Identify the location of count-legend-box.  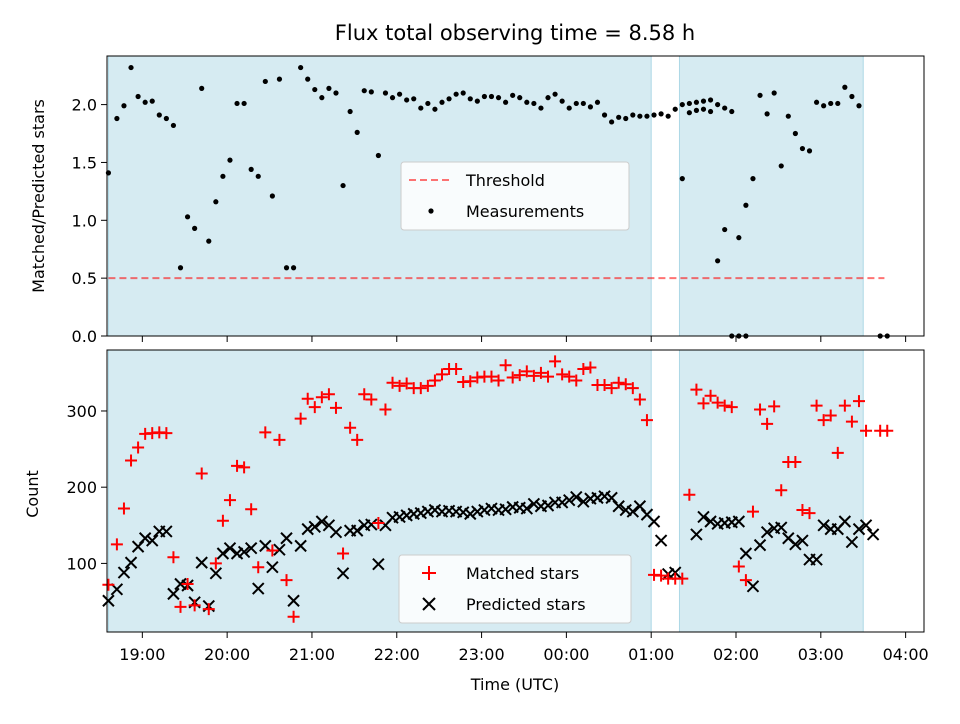
(515, 589).